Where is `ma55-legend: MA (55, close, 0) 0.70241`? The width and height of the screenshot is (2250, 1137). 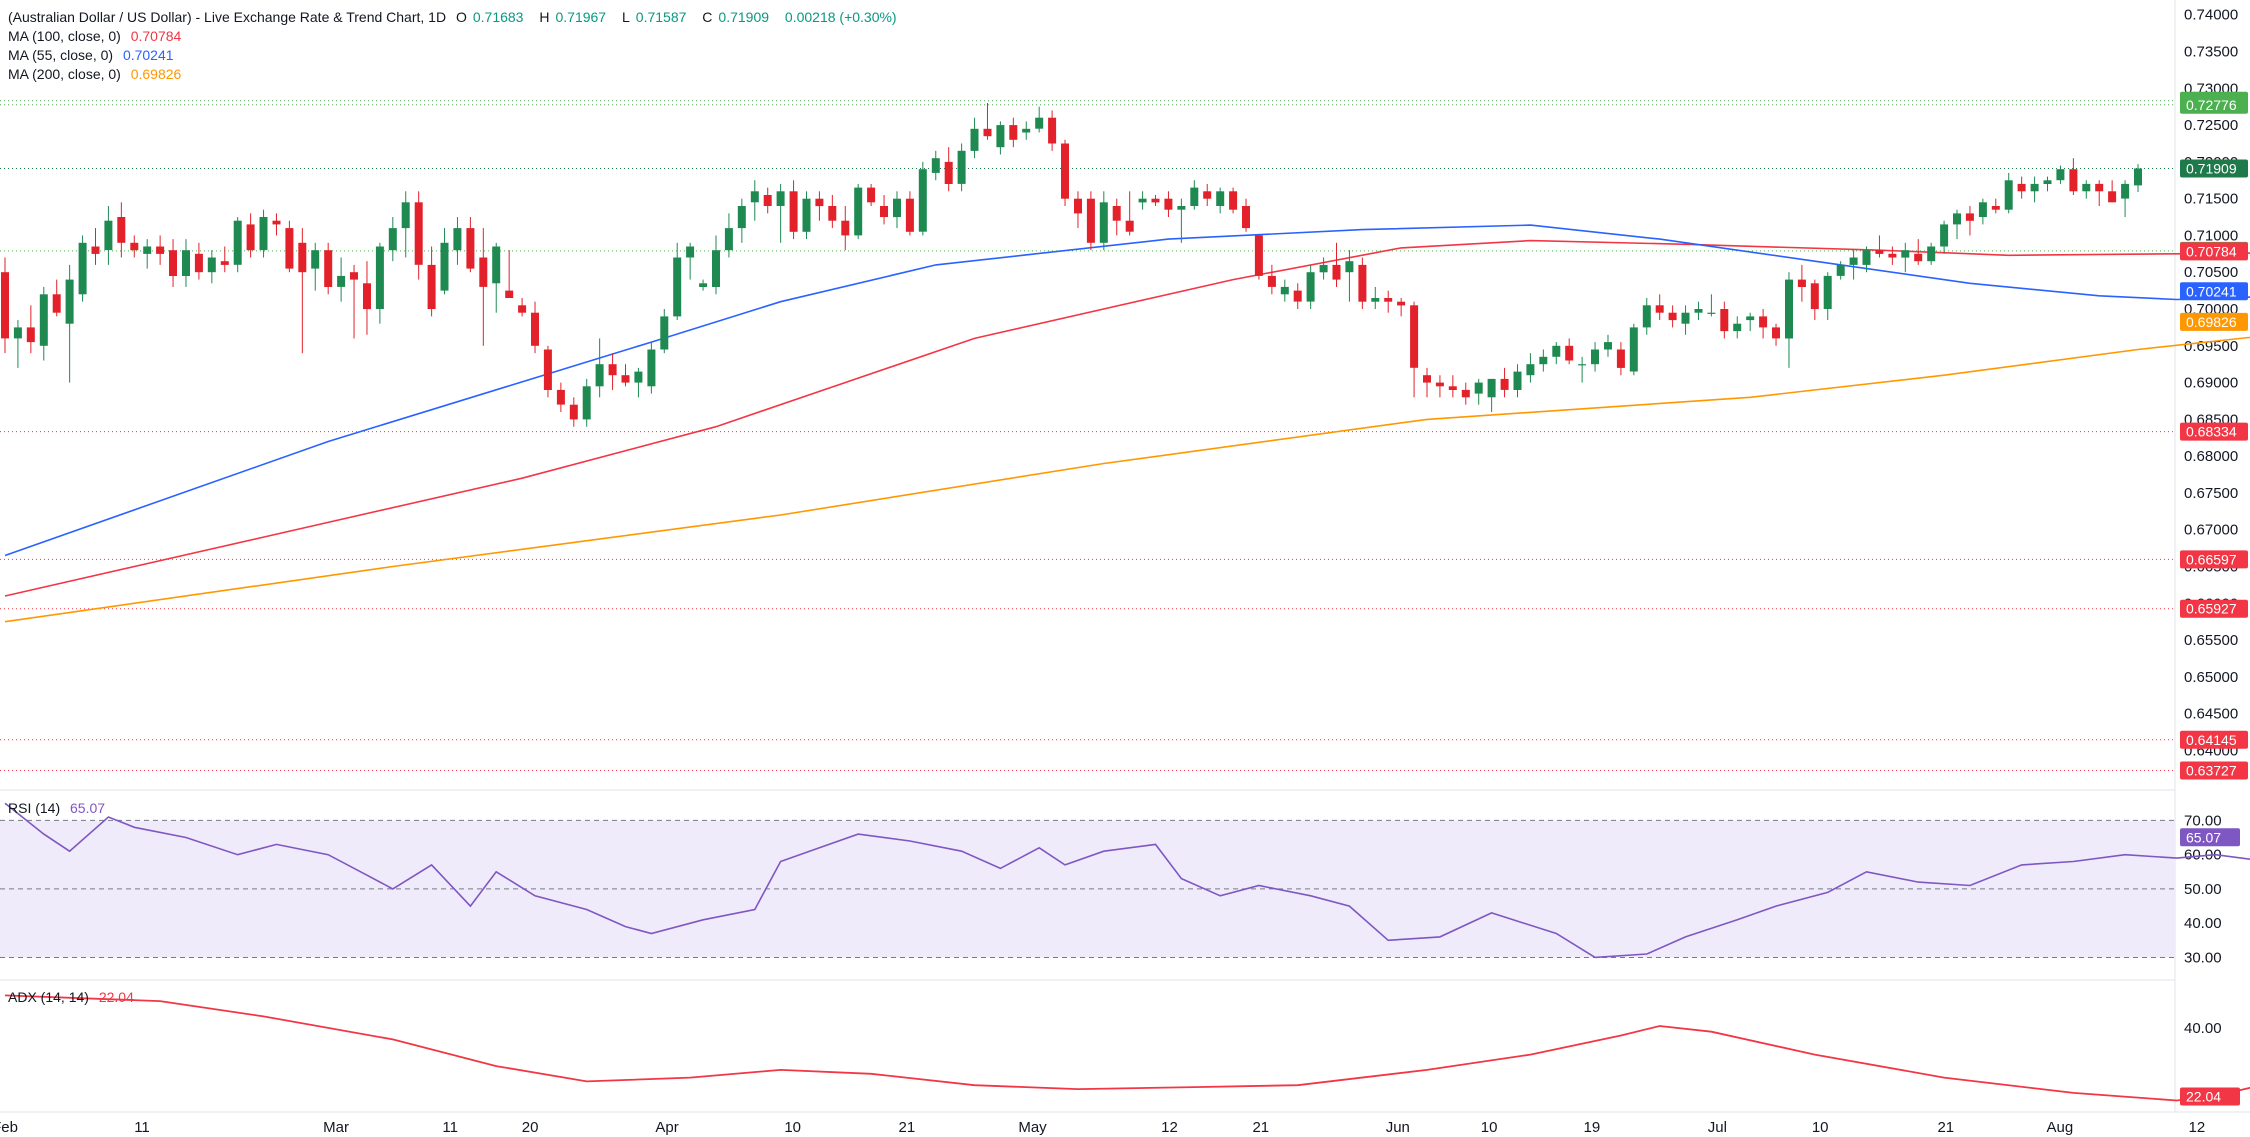
ma55-legend: MA (55, close, 0) 0.70241 is located at coordinates (94, 55).